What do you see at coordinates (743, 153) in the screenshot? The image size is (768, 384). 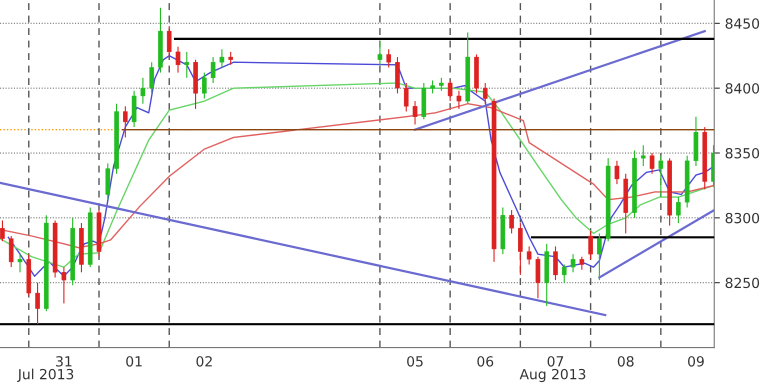 I see `y-tick-label: 8350` at bounding box center [743, 153].